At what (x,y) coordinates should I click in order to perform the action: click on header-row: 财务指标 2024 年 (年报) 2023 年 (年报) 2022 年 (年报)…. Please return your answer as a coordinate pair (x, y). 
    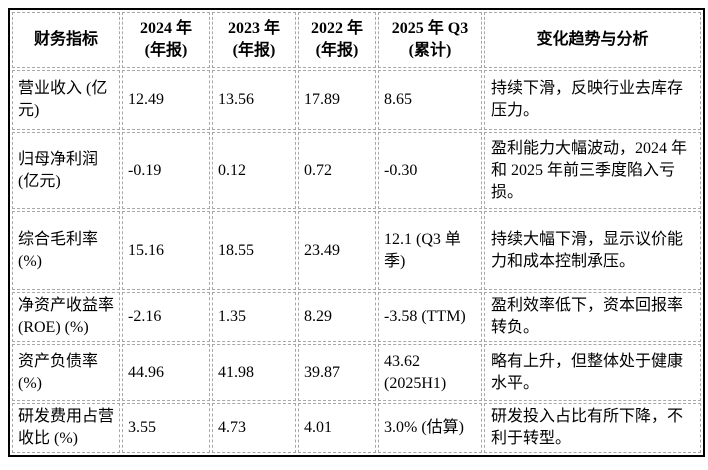
    Looking at the image, I should click on (356, 40).